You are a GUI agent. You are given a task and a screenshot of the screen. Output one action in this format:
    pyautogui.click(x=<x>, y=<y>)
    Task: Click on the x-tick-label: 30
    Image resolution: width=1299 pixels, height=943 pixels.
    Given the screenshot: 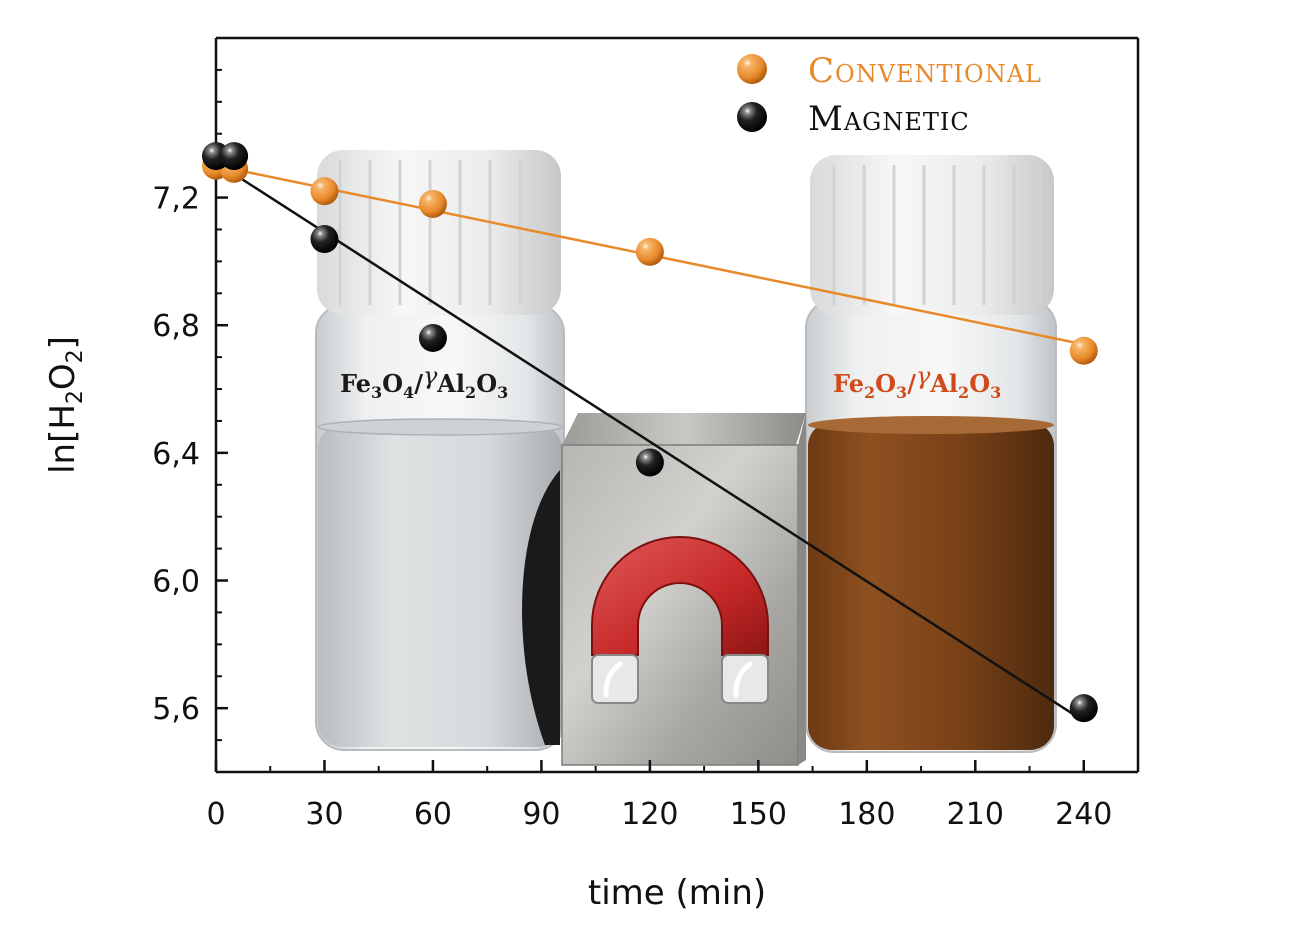 What is the action you would take?
    pyautogui.click(x=324, y=814)
    